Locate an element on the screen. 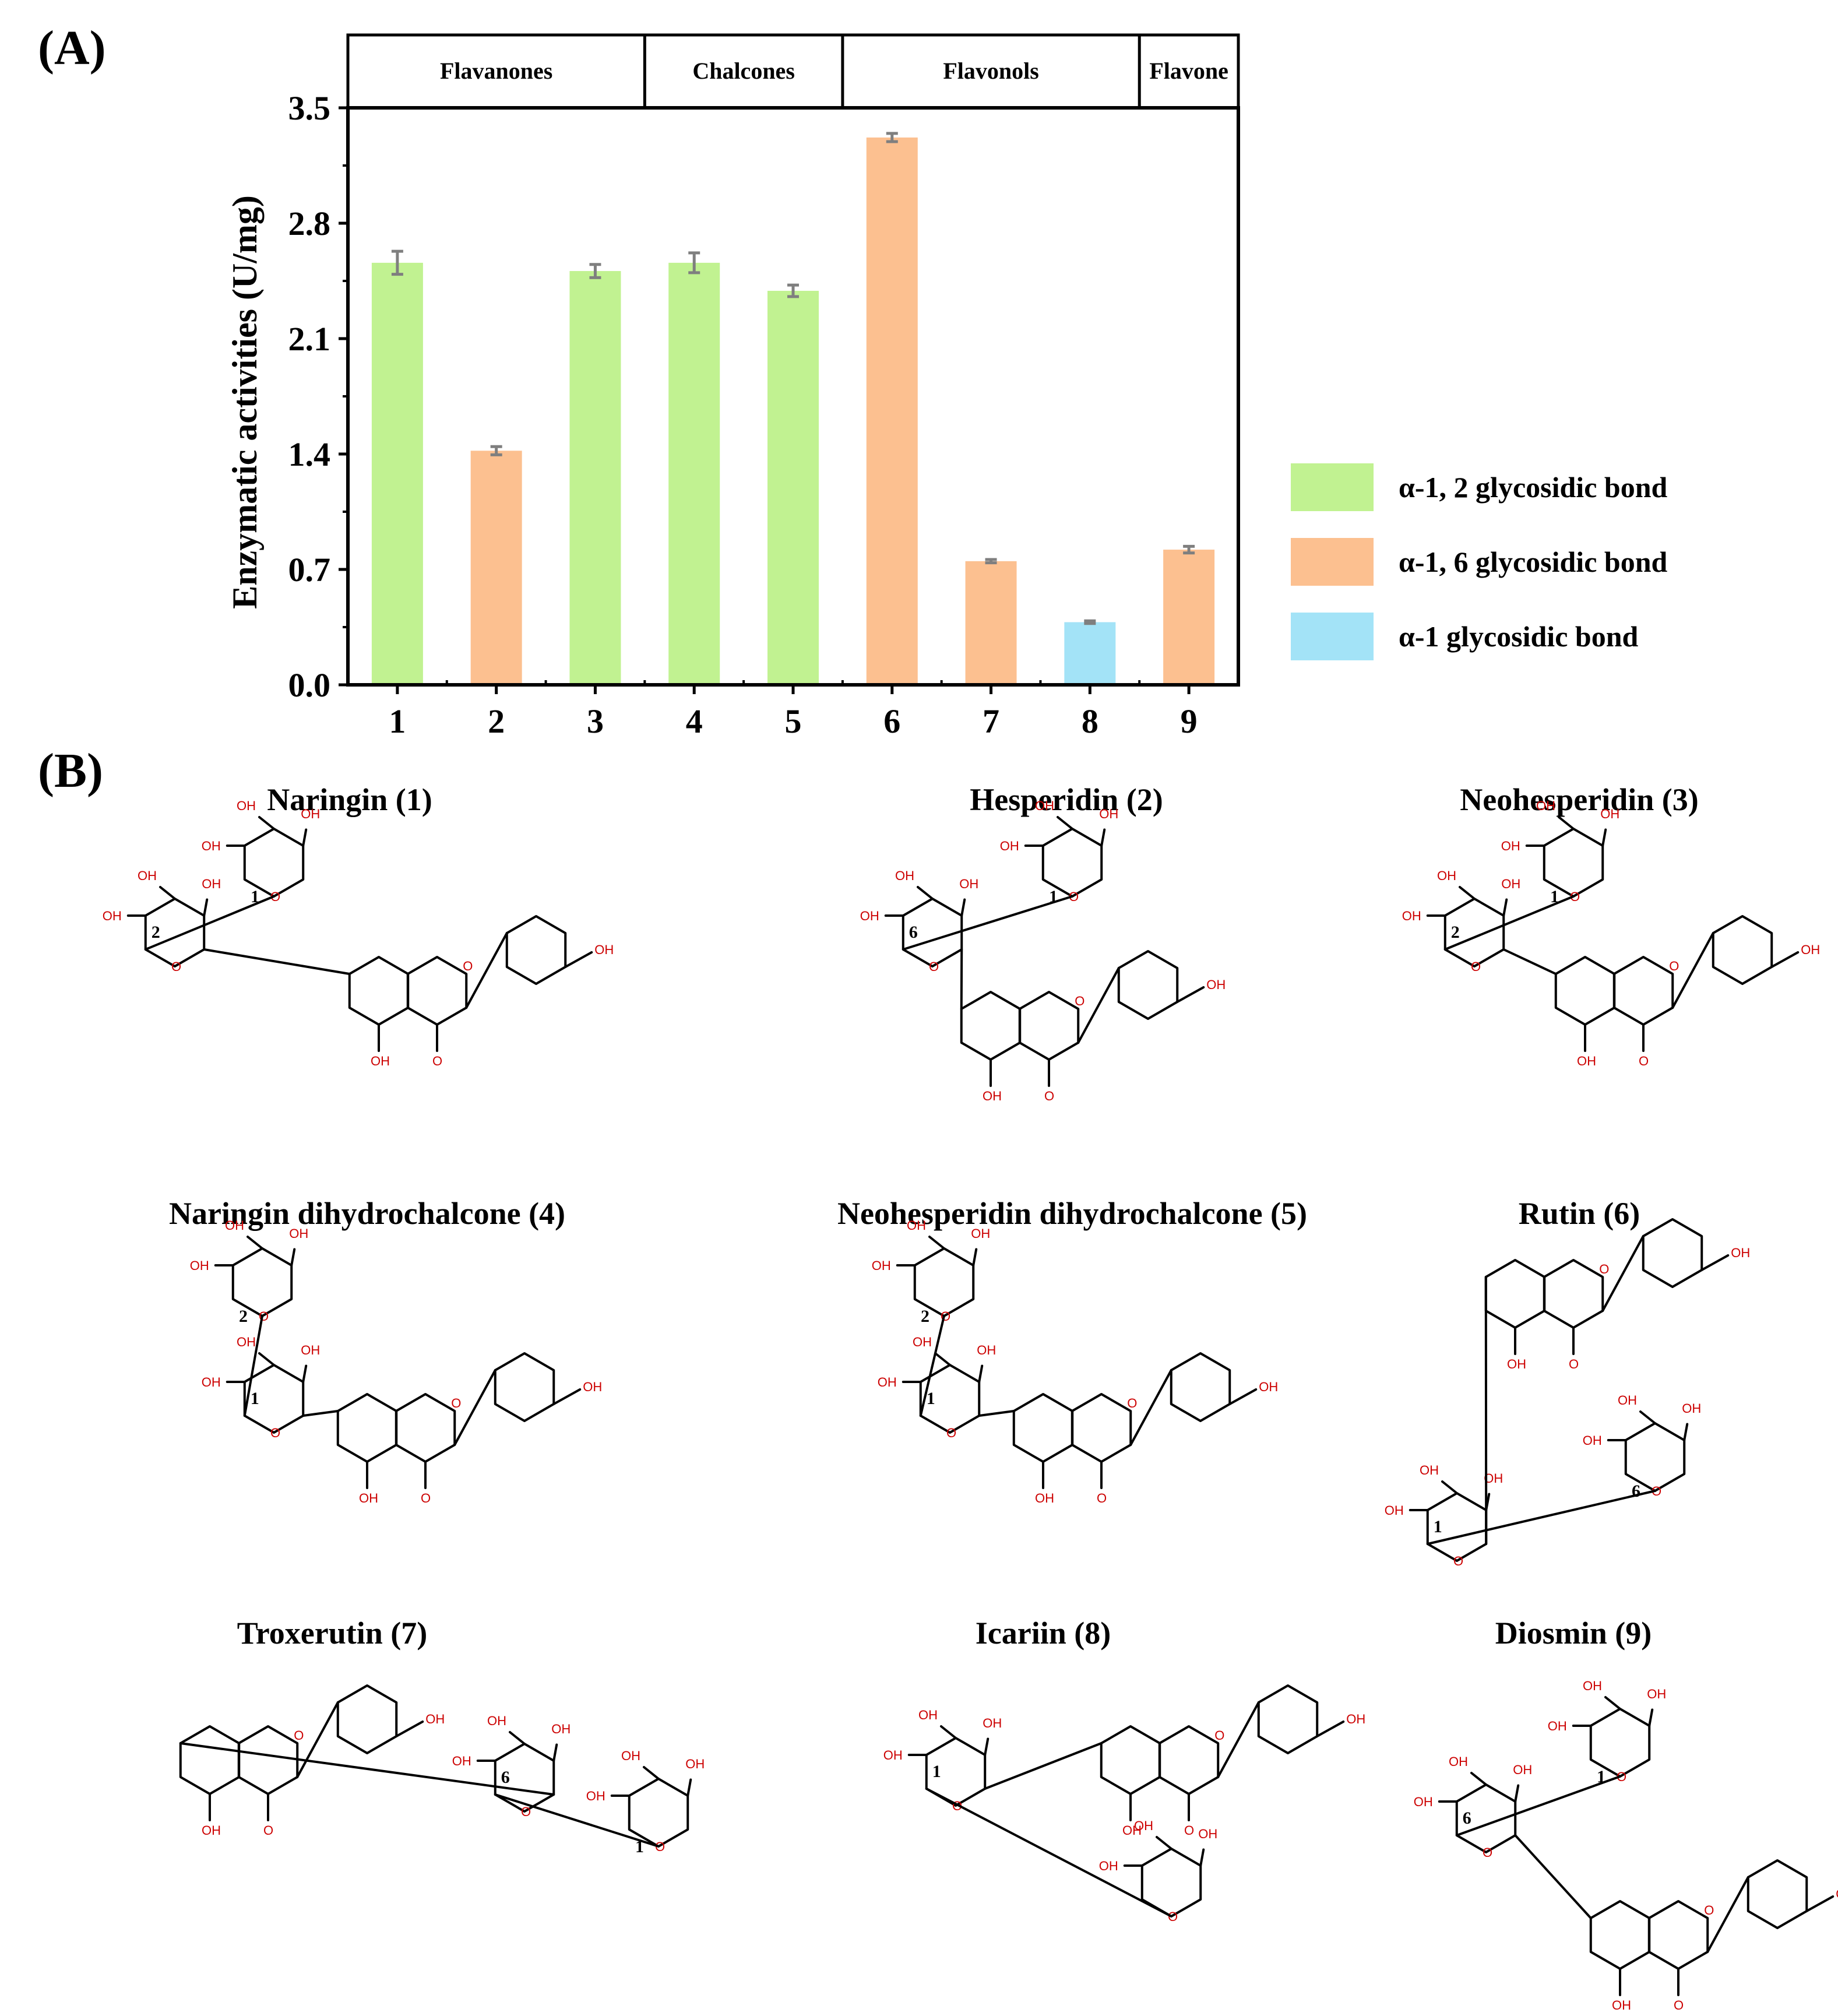  x-tick-label: 4 is located at coordinates (694, 721).